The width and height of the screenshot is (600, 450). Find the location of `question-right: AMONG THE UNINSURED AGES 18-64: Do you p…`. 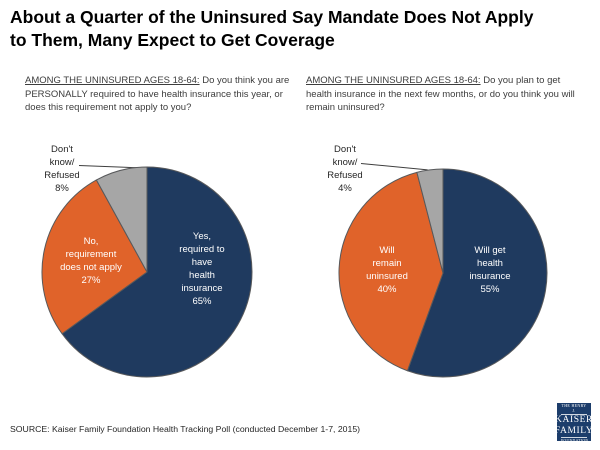

question-right: AMONG THE UNINSURED AGES 18-64: Do you p… is located at coordinates (447, 94).